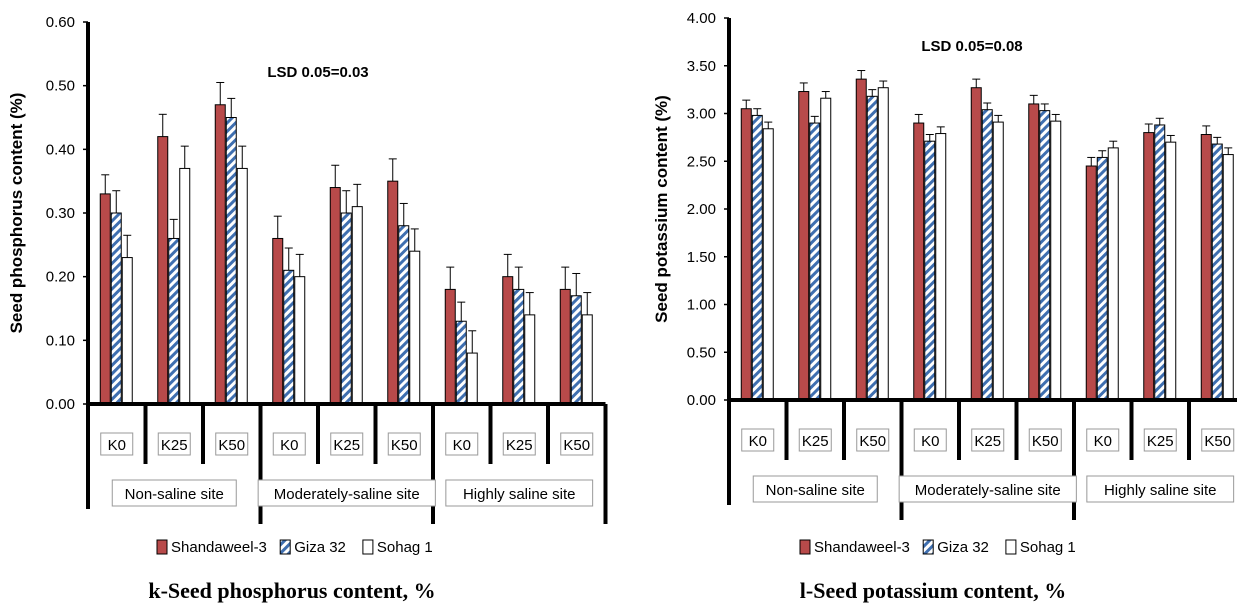  Describe the element at coordinates (60, 340) in the screenshot. I see `y-tick-label: 0.10` at that location.